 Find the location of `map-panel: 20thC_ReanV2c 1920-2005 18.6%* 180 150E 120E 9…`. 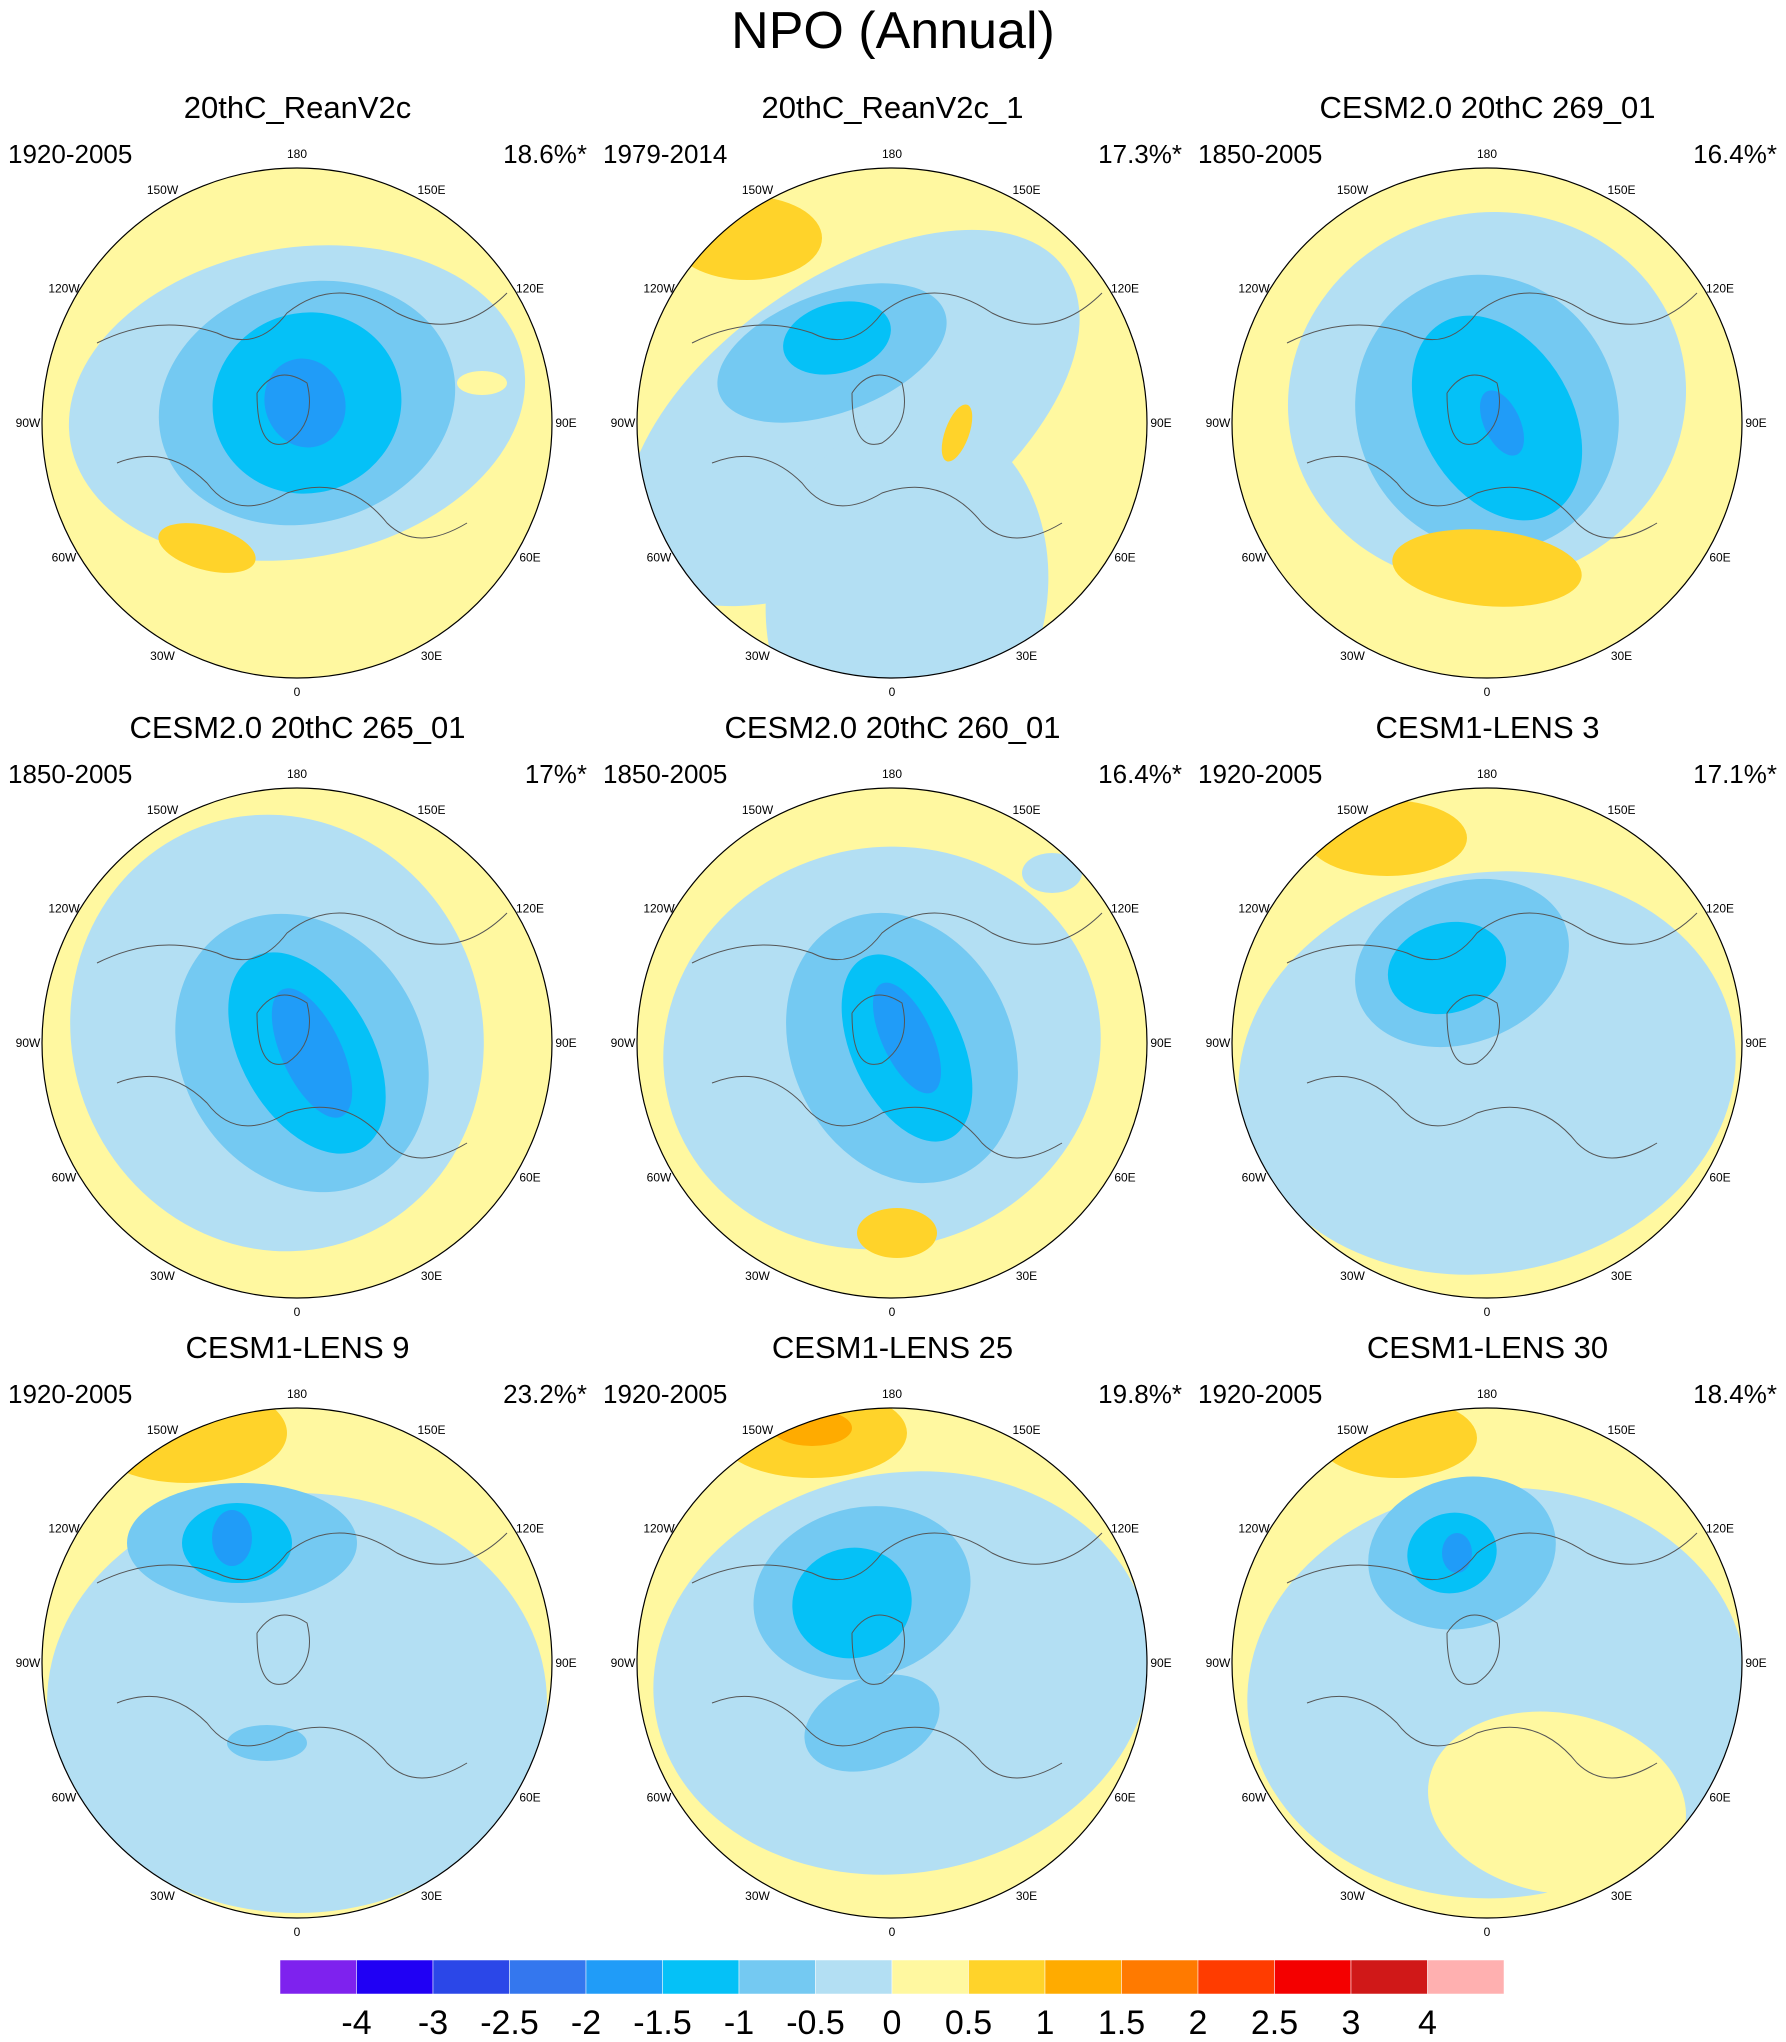

map-panel: 20thC_ReanV2c 1920-2005 18.6%* 180 150E 120E 9… is located at coordinates (297, 398).